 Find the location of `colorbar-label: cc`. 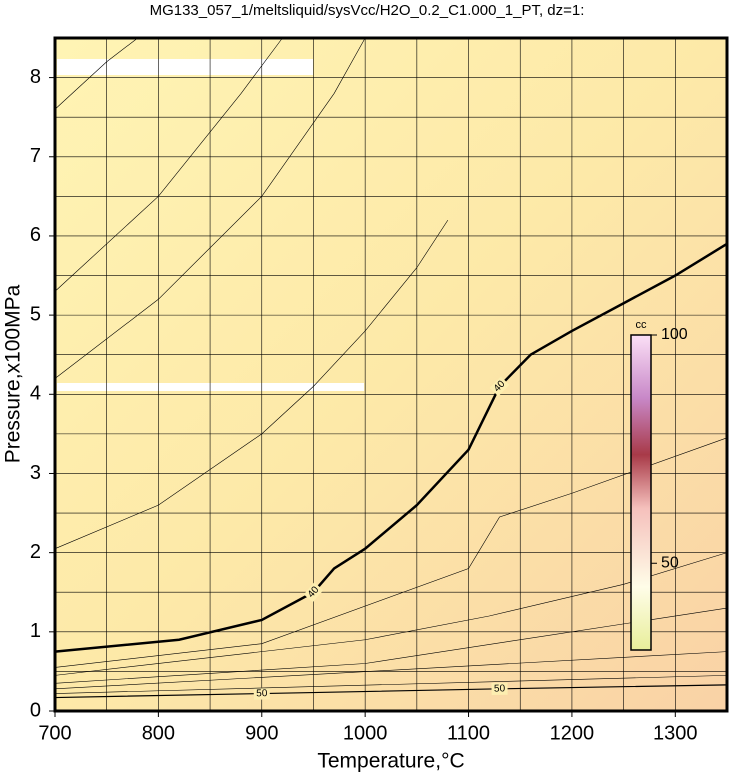

colorbar-label: cc is located at coordinates (642, 325).